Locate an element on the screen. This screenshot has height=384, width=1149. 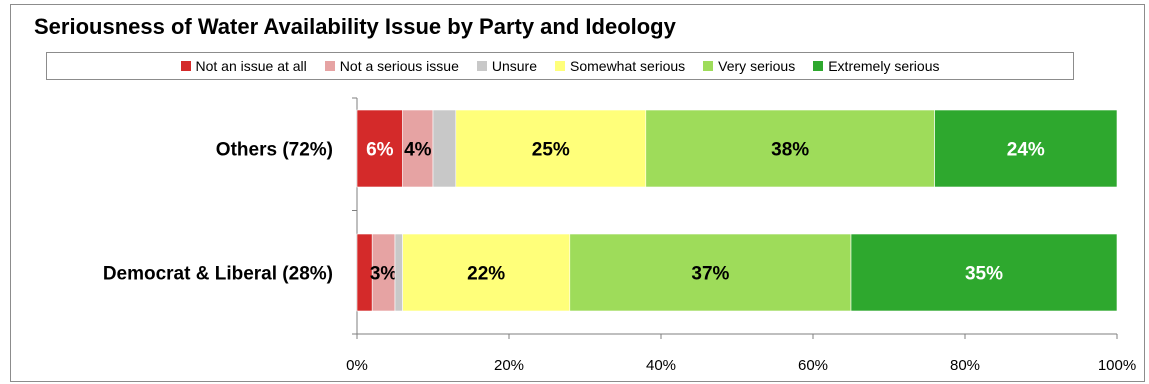
data-label: 4% is located at coordinates (418, 150).